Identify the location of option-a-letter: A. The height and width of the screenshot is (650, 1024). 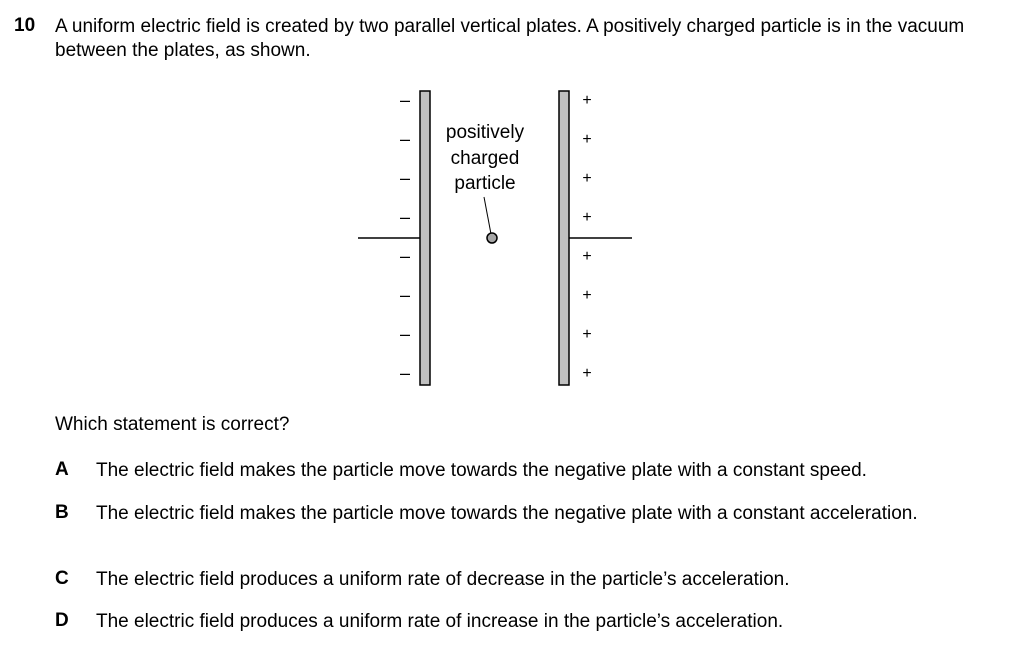
(62, 469).